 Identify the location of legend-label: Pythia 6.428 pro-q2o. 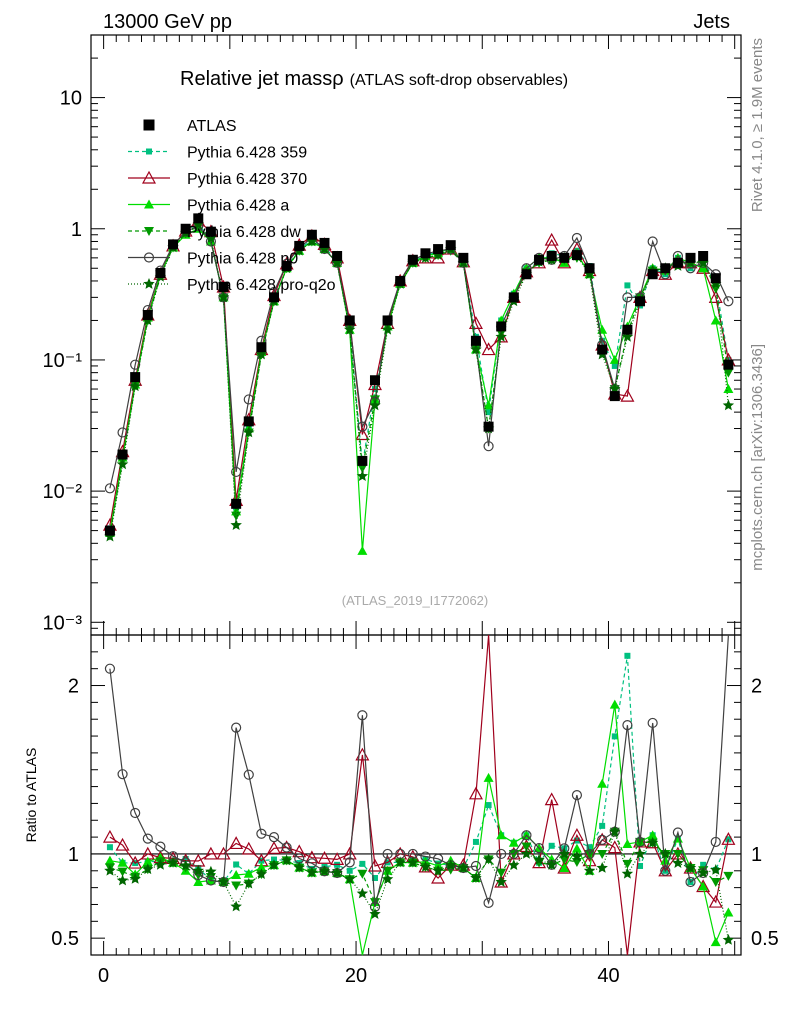
(261, 285).